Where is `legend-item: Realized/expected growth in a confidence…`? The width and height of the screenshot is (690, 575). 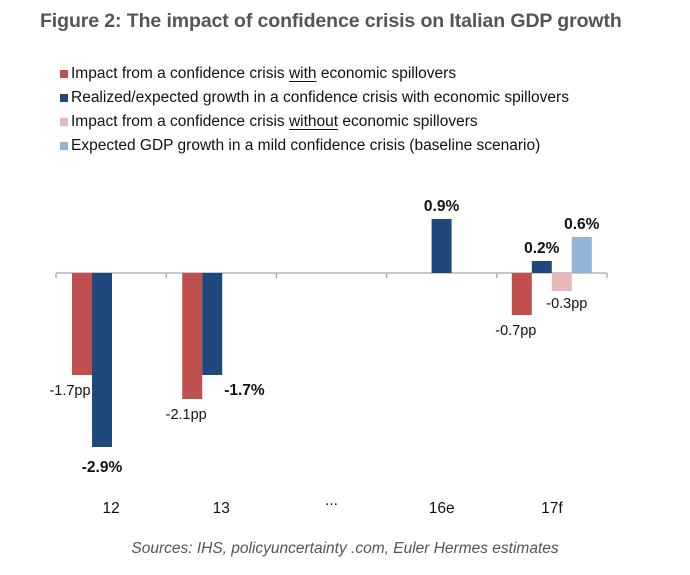
legend-item: Realized/expected growth in a confidence… is located at coordinates (314, 98).